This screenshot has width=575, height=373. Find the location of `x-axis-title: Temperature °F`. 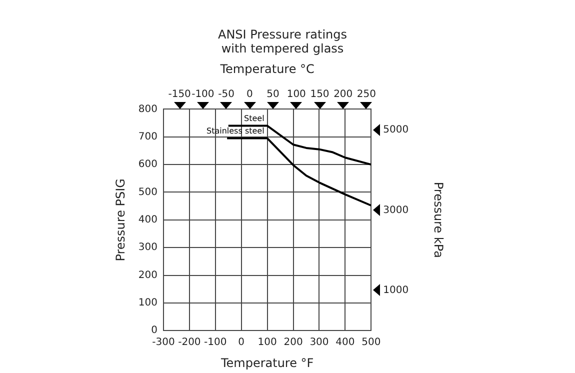

x-axis-title: Temperature °F is located at coordinates (267, 363).